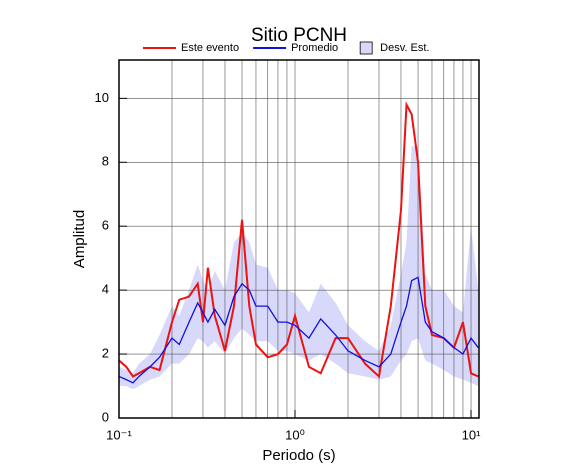 Image resolution: width=586 pixels, height=475 pixels. Describe the element at coordinates (295, 434) in the screenshot. I see `x-tick-label: 10⁰` at that location.